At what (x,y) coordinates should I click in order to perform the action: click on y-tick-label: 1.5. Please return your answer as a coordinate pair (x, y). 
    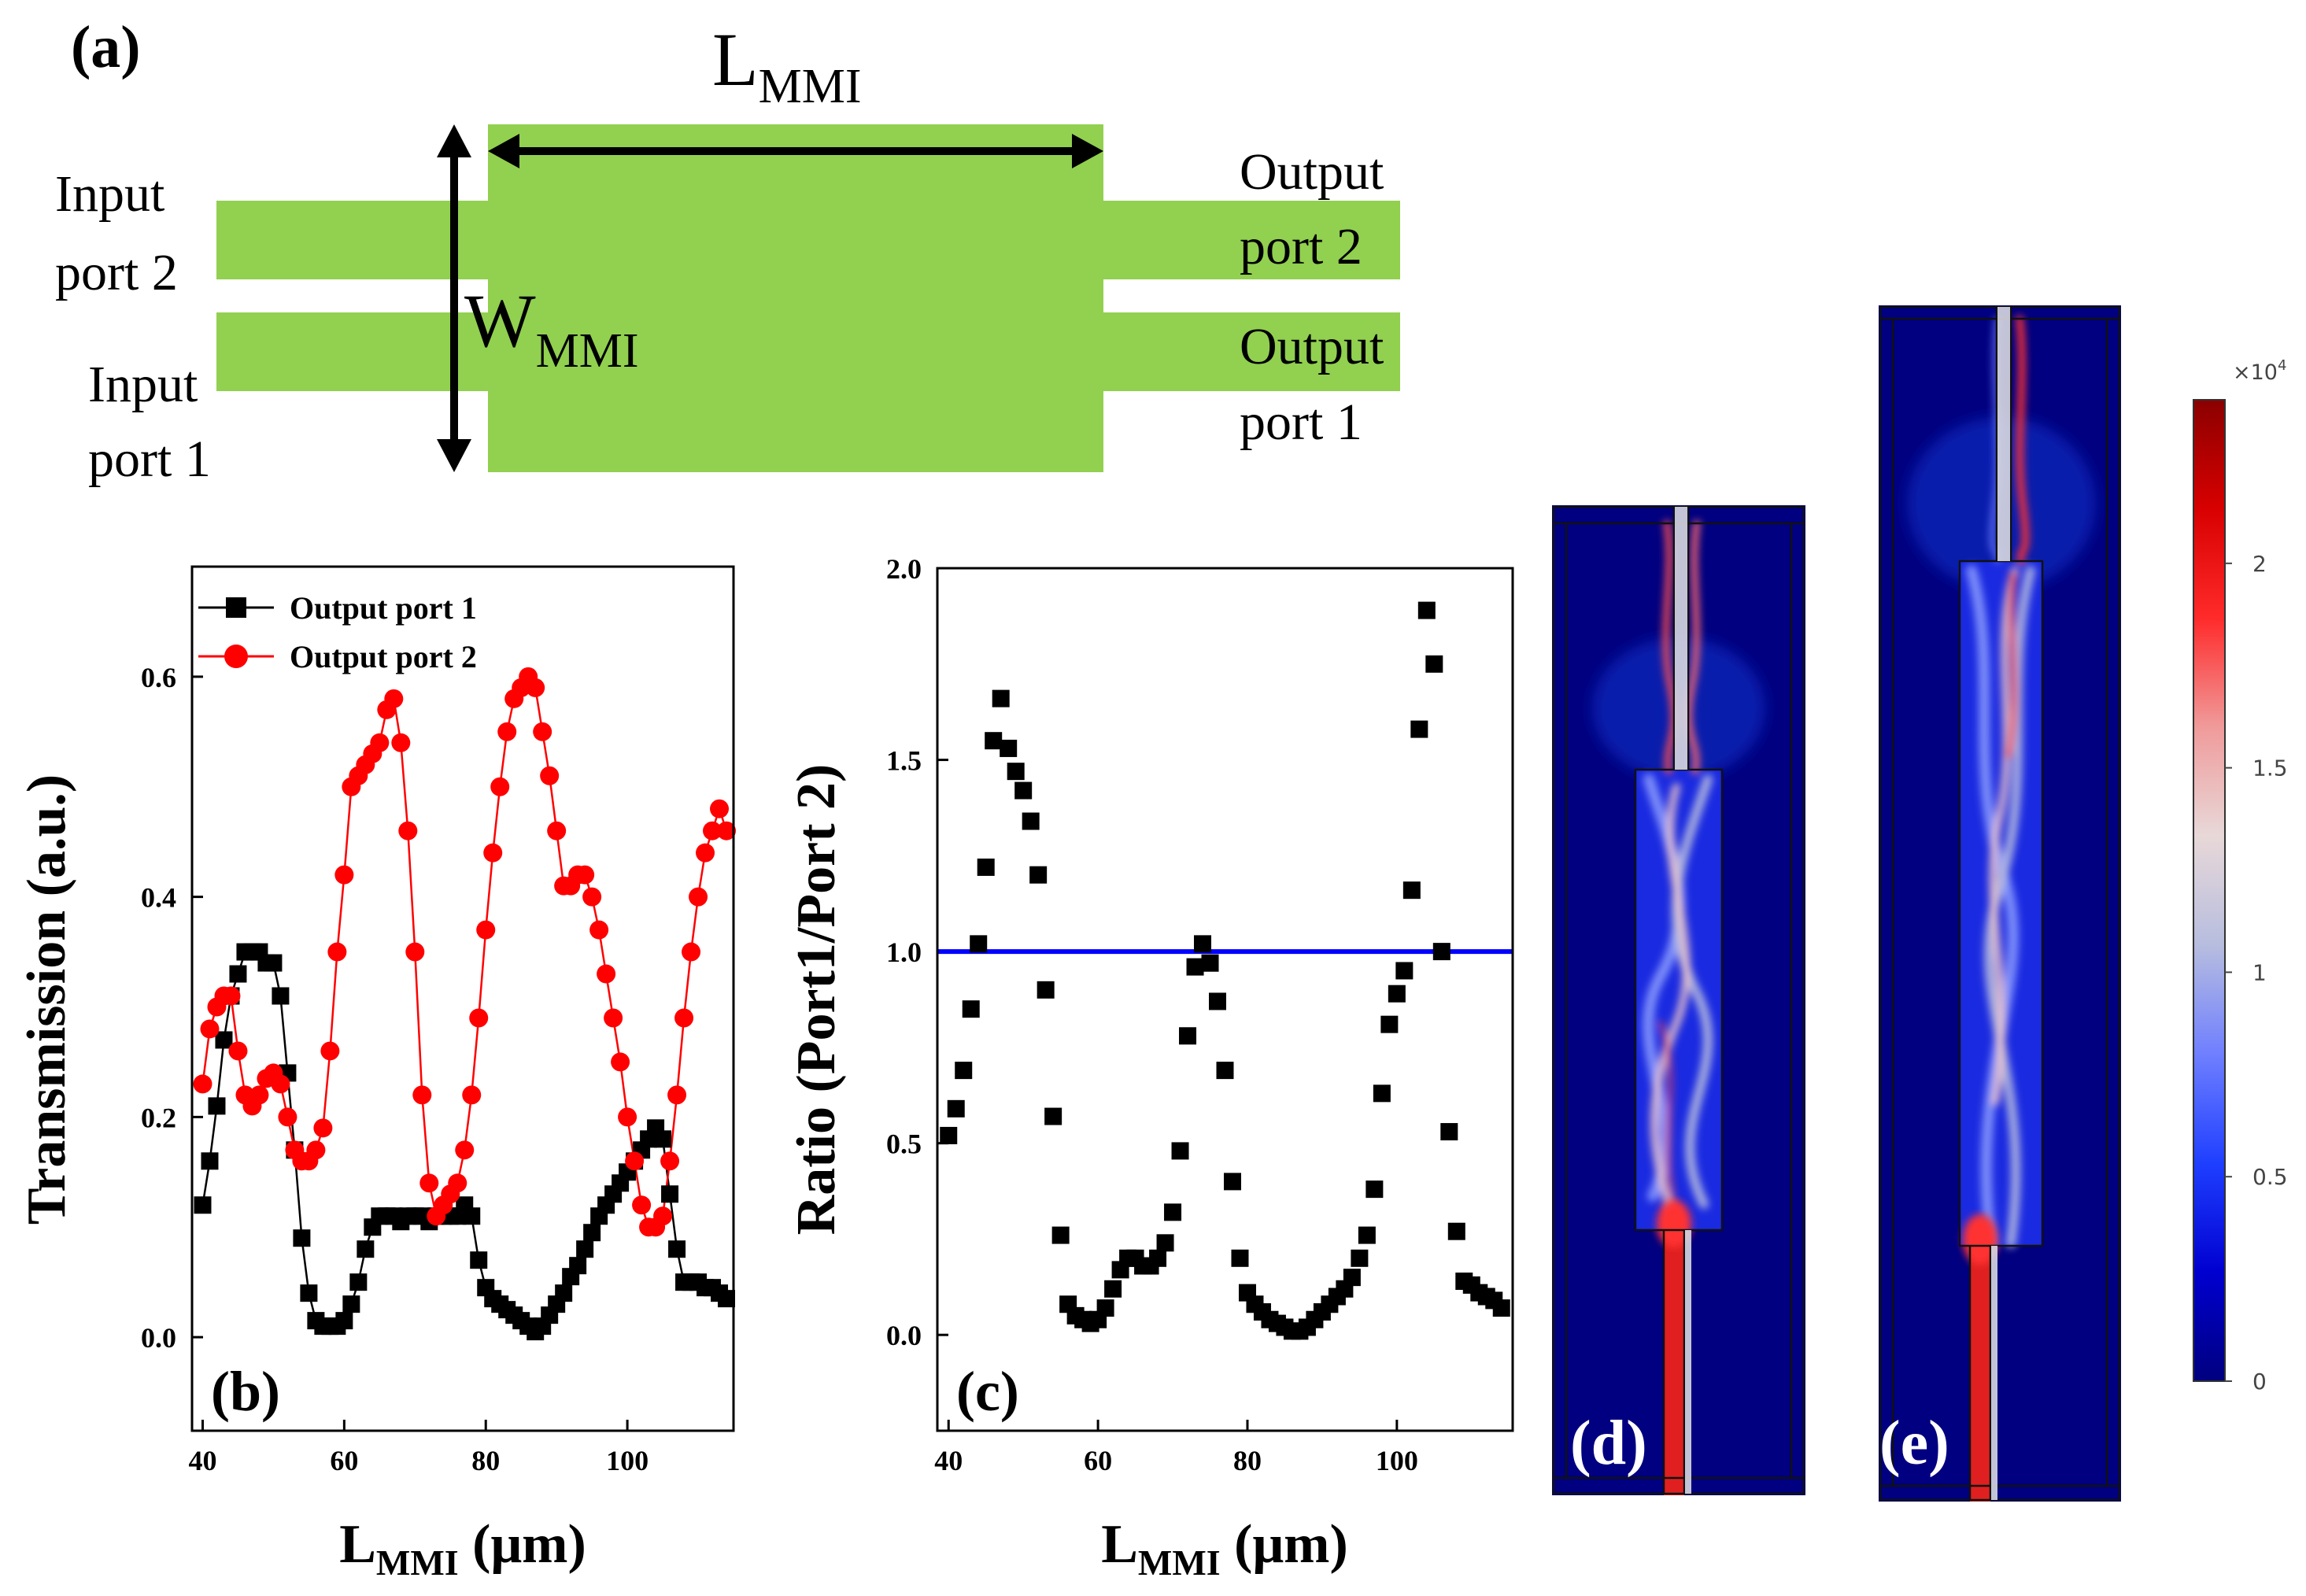
    Looking at the image, I should click on (904, 761).